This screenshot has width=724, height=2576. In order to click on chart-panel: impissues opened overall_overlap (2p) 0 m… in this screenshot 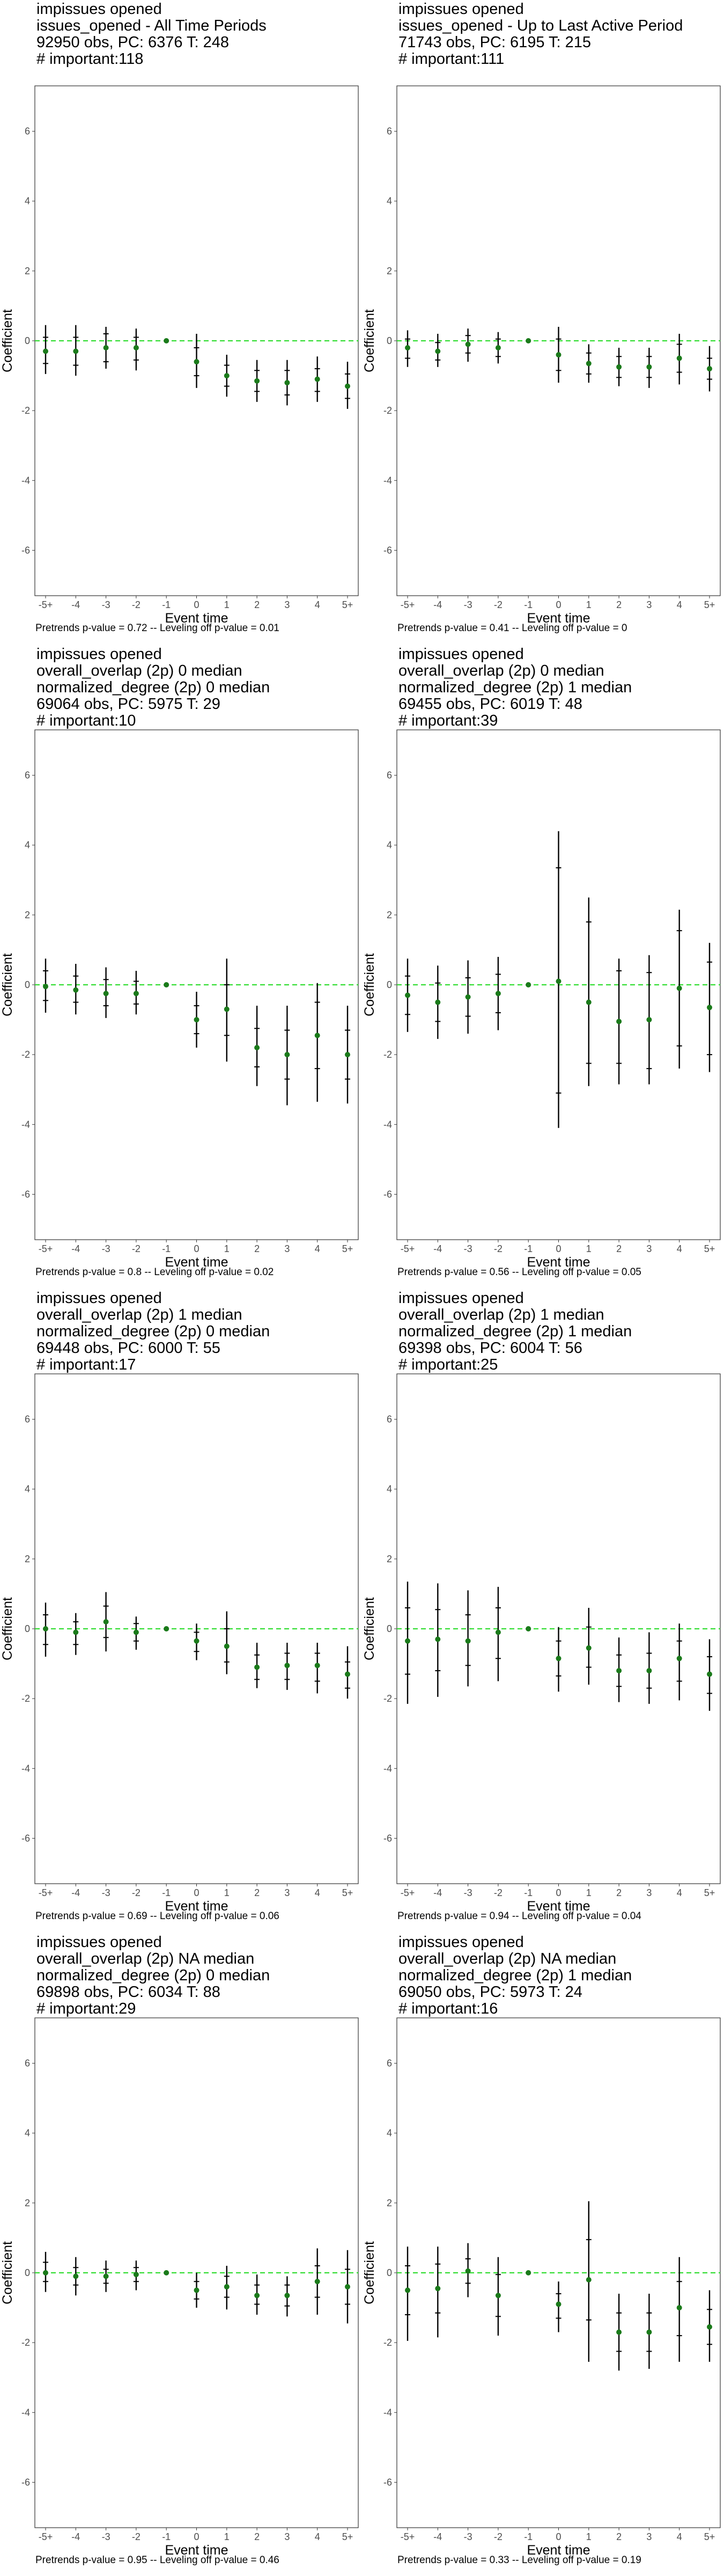, I will do `click(543, 966)`.